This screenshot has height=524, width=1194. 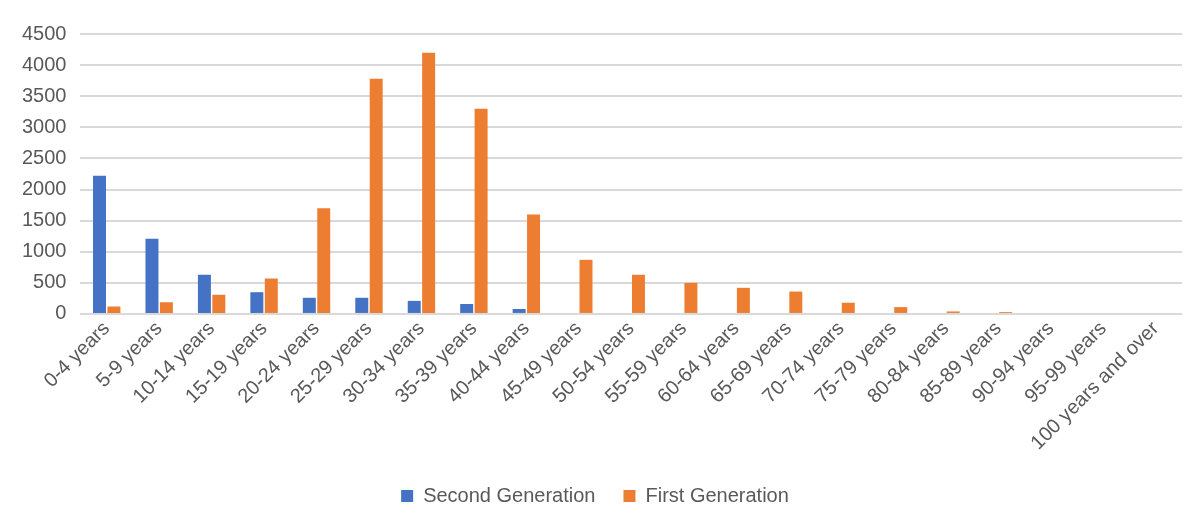 I want to click on y-tick-label: 3500, so click(x=44, y=94).